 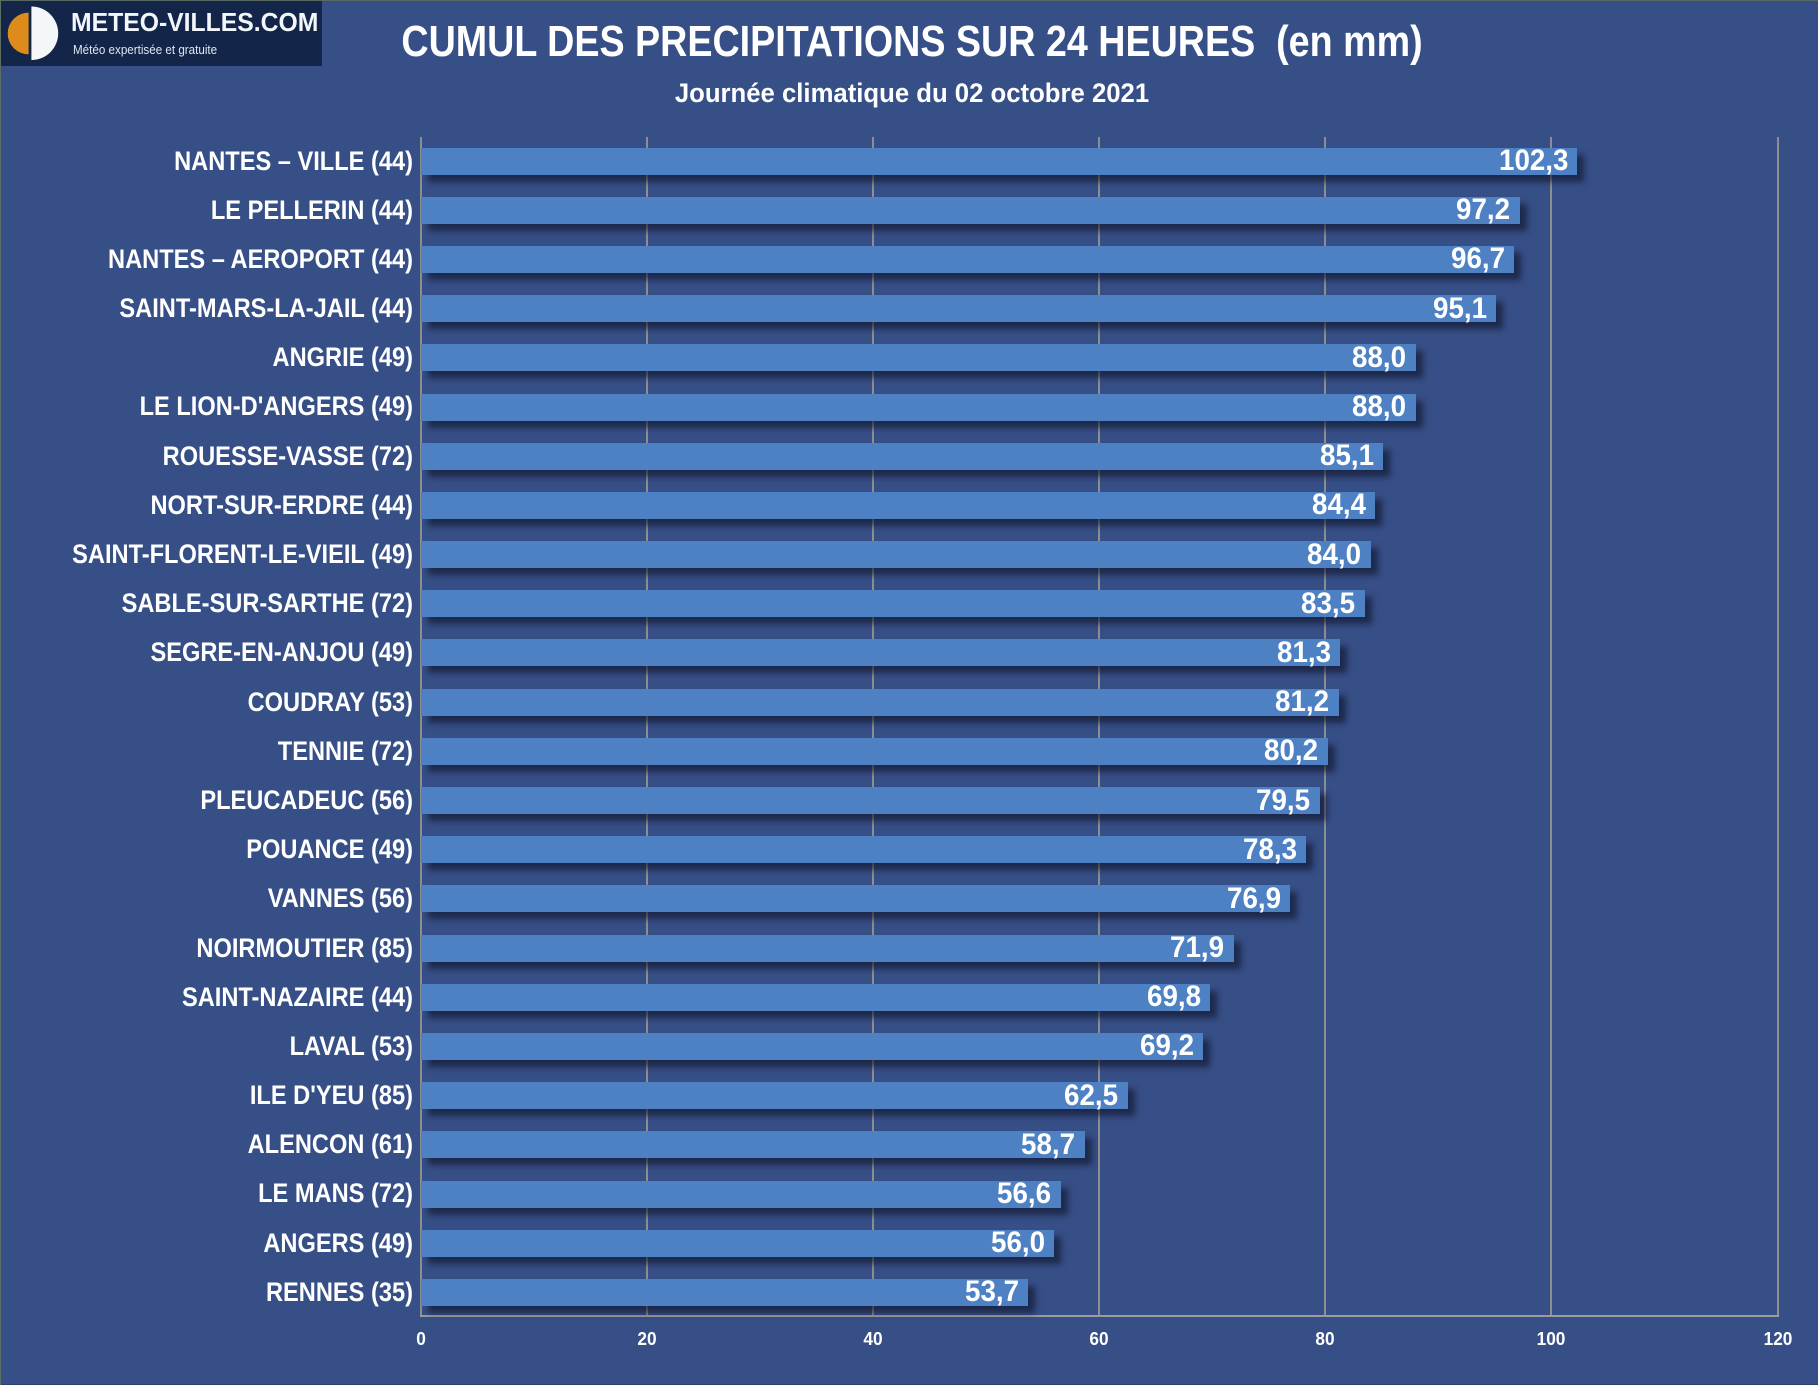 I want to click on bar-value-label: 58,7, so click(x=1048, y=1144).